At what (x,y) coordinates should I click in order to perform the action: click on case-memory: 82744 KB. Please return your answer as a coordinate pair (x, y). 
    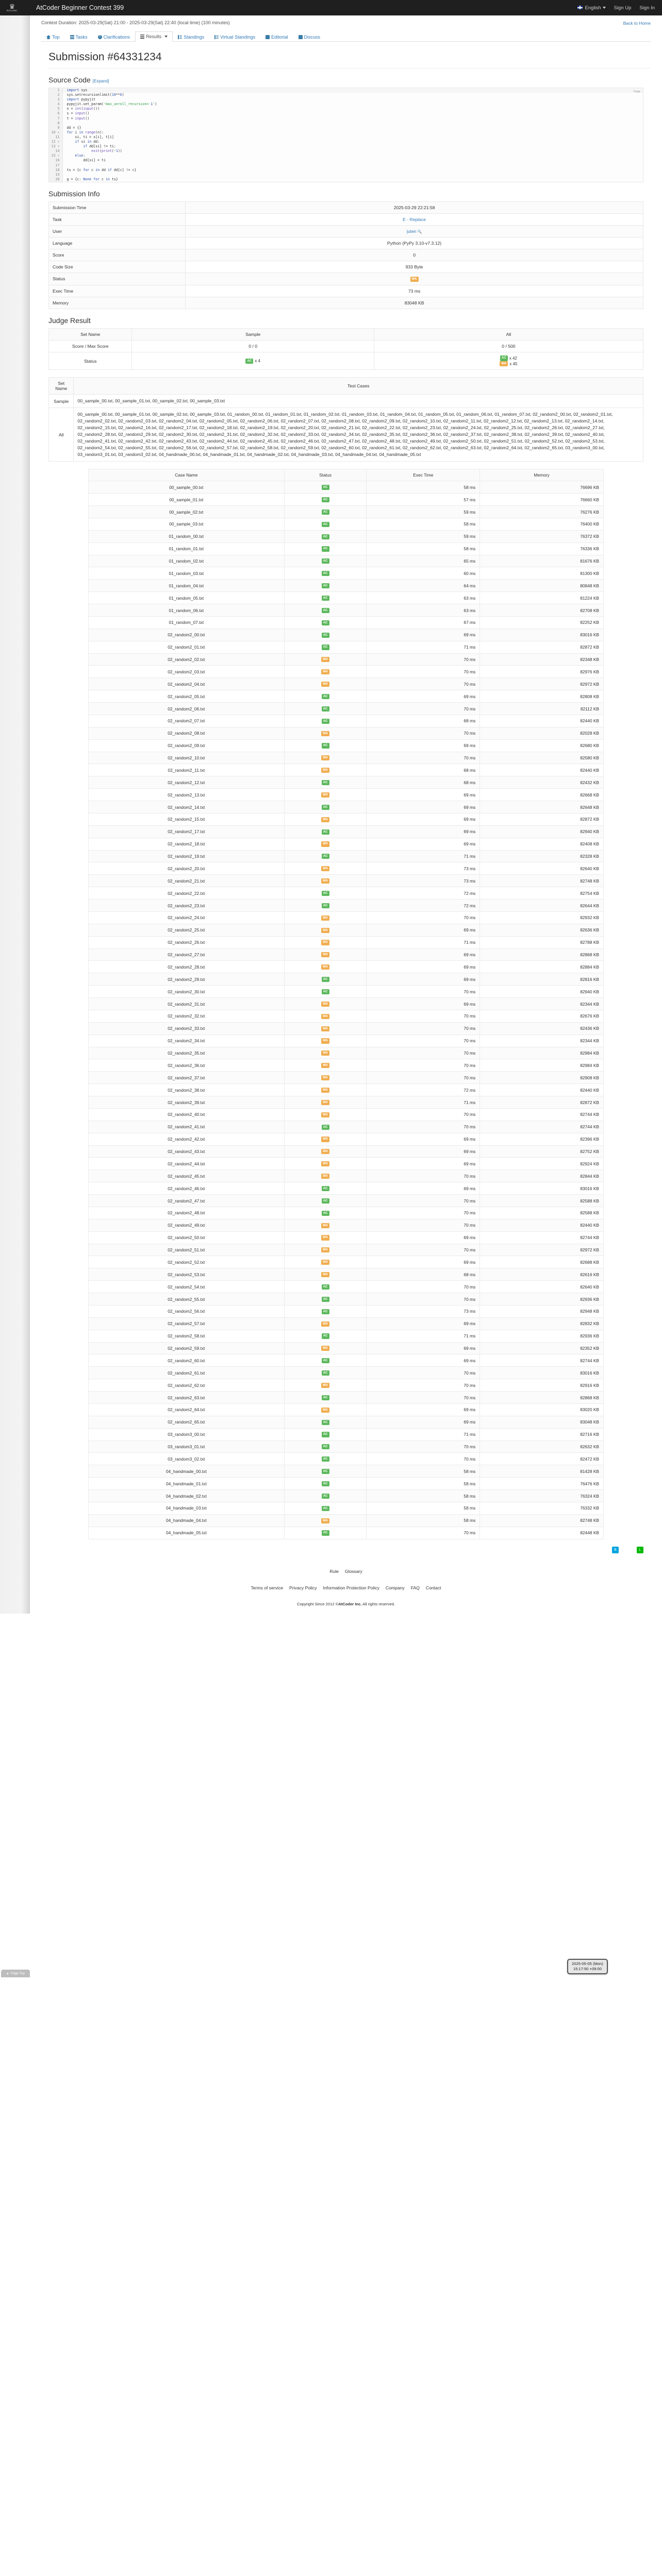
    Looking at the image, I should click on (541, 1237).